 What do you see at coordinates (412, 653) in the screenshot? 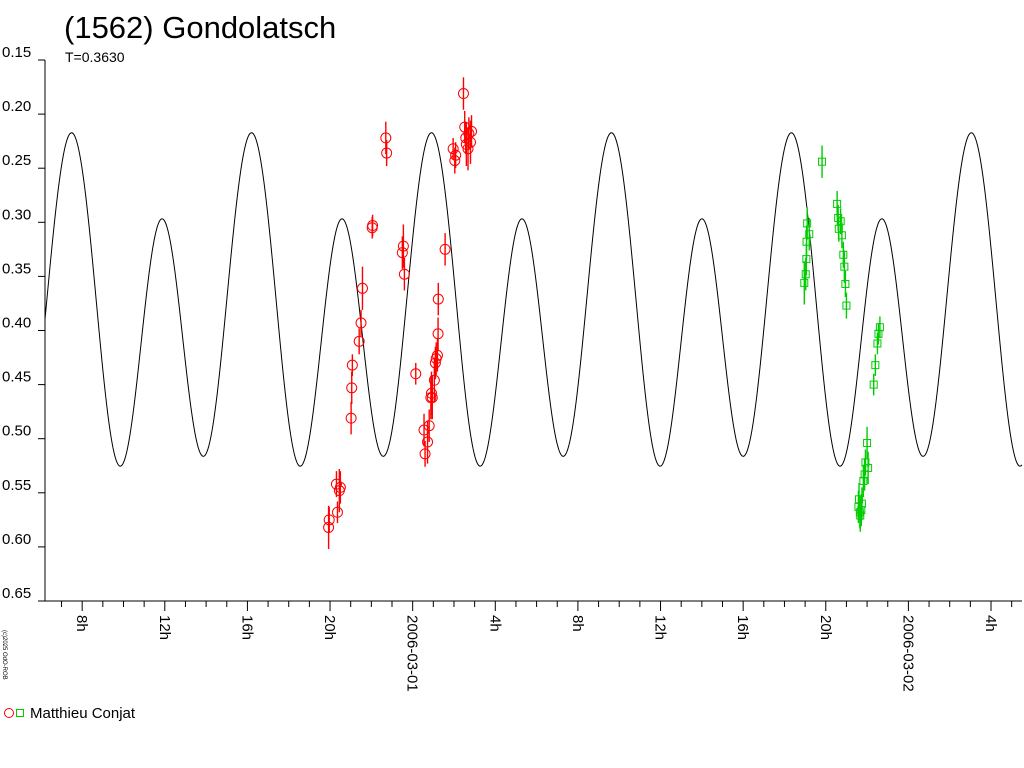
I see `x-tick-label: 2006-03-01` at bounding box center [412, 653].